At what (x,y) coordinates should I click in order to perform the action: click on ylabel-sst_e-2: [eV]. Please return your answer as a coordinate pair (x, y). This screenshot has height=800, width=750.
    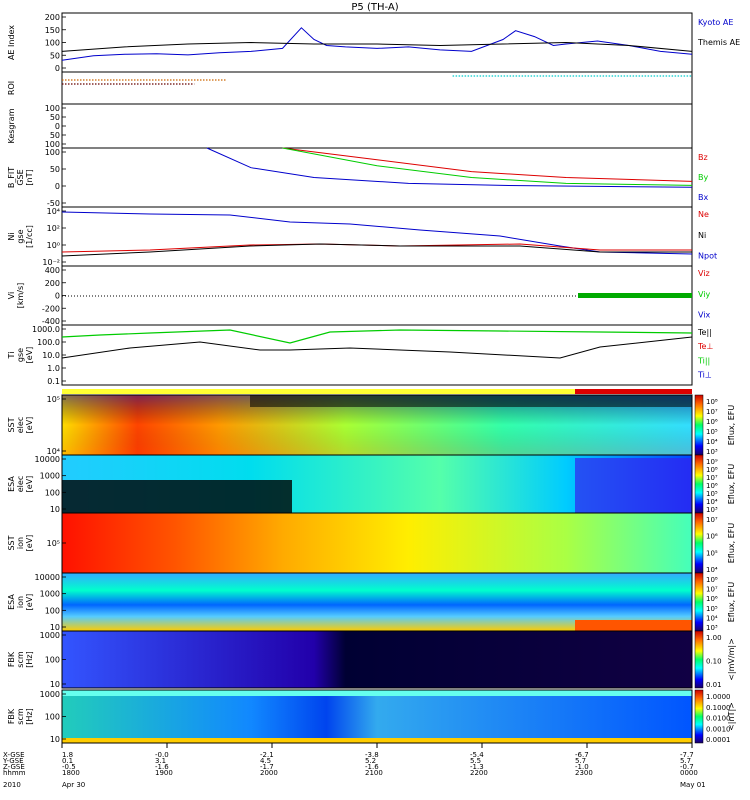
    Looking at the image, I should click on (29, 425).